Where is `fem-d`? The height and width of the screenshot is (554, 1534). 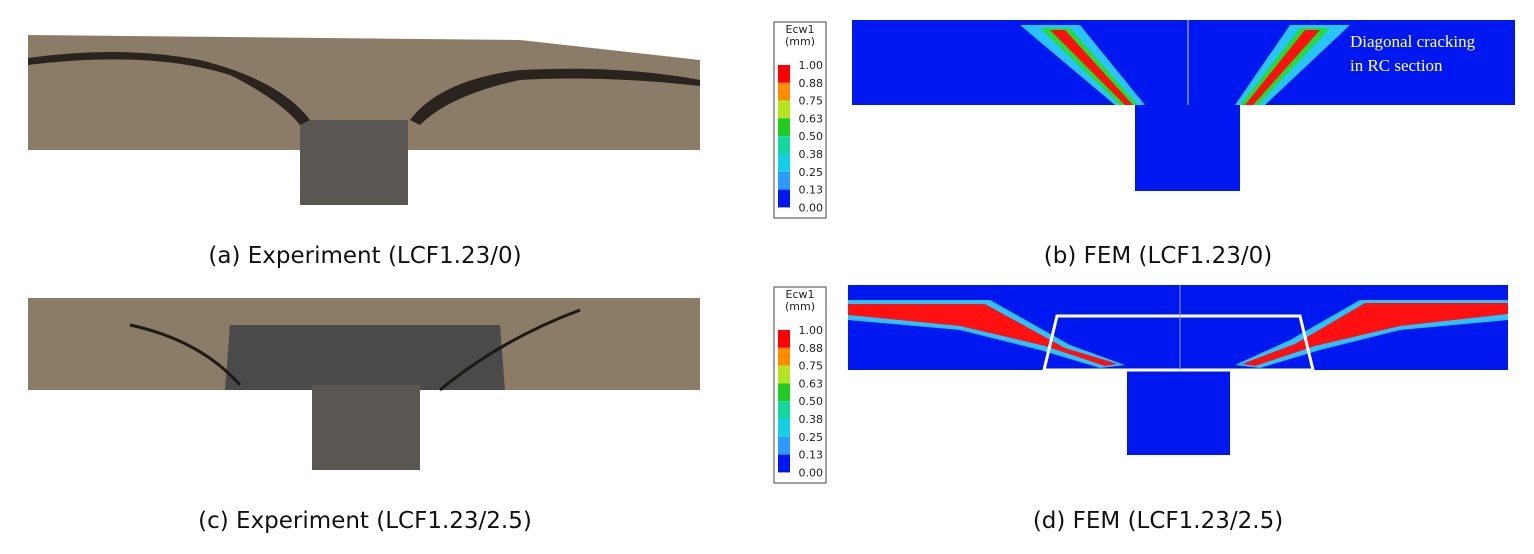
fem-d is located at coordinates (1178, 370).